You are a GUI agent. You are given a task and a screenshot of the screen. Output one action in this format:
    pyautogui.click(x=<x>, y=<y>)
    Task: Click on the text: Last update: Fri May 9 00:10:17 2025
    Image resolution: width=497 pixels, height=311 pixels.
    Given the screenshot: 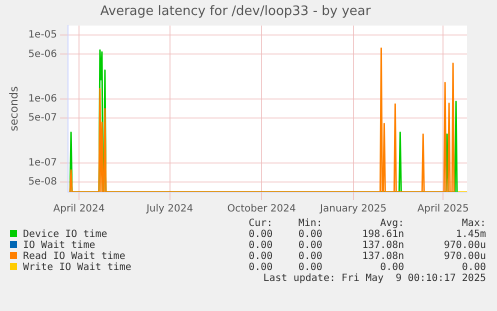 What is the action you would take?
    pyautogui.click(x=374, y=278)
    